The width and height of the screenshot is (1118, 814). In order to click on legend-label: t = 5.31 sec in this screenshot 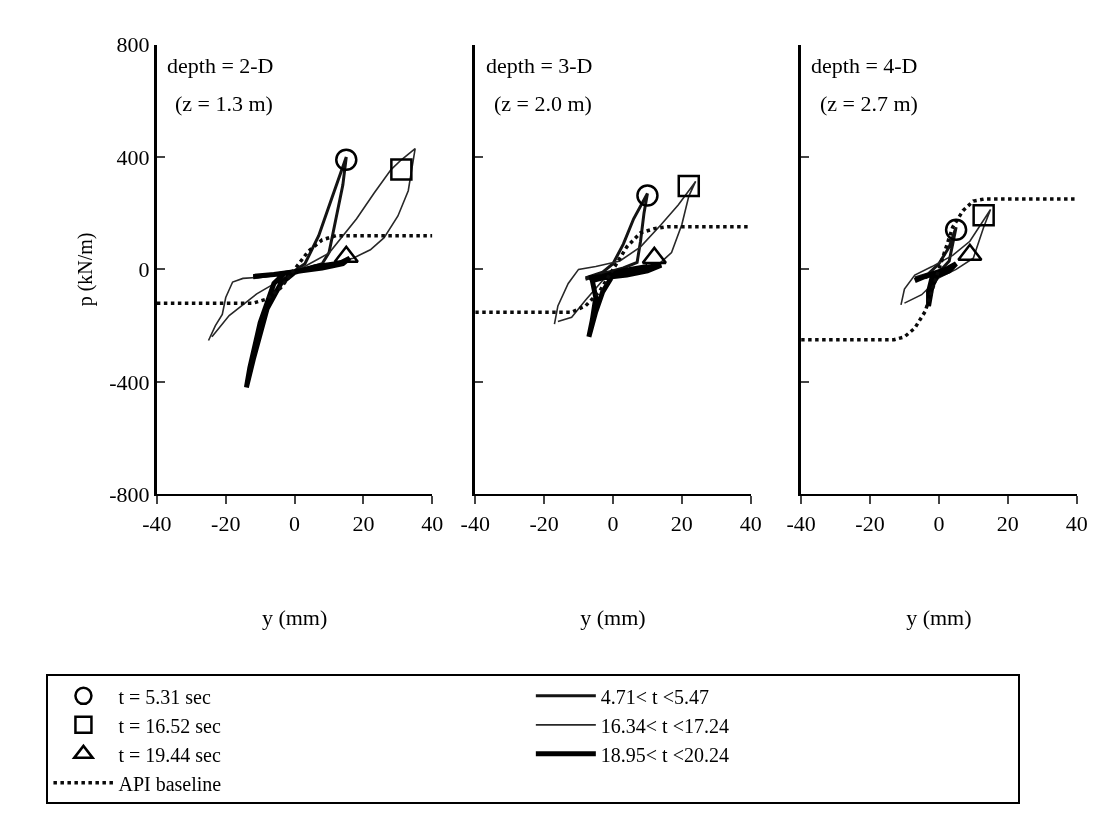, I will do `click(164, 696)`.